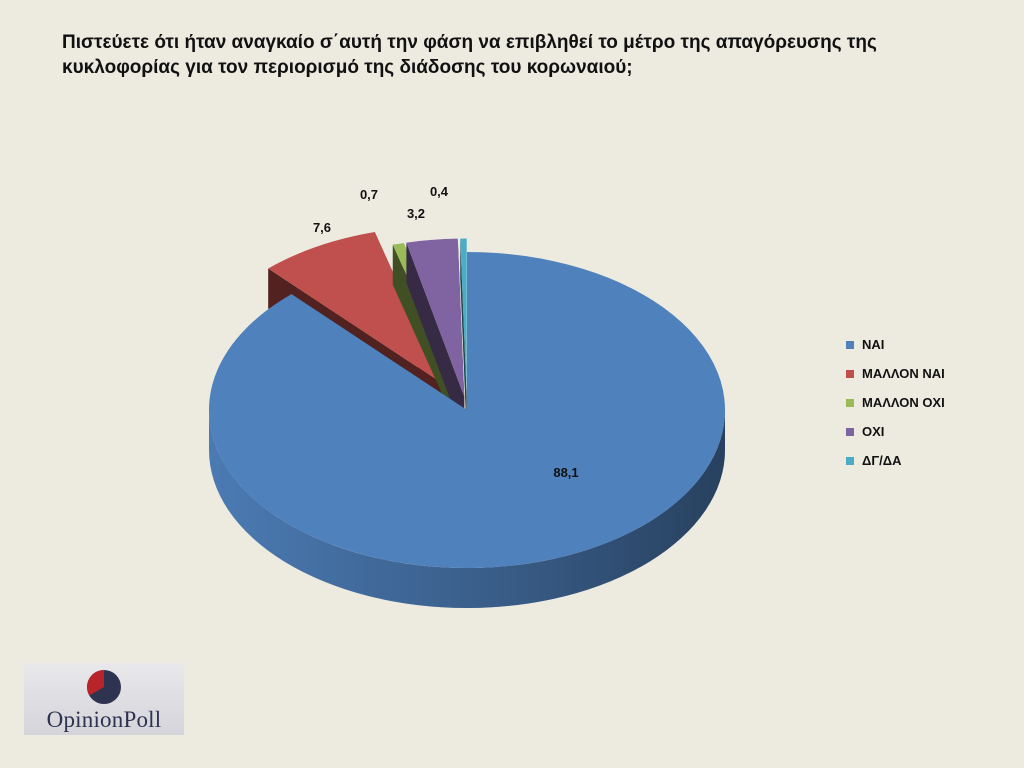 This screenshot has width=1024, height=768. Describe the element at coordinates (873, 431) in the screenshot. I see `legend-label: ΟΧΙ` at that location.